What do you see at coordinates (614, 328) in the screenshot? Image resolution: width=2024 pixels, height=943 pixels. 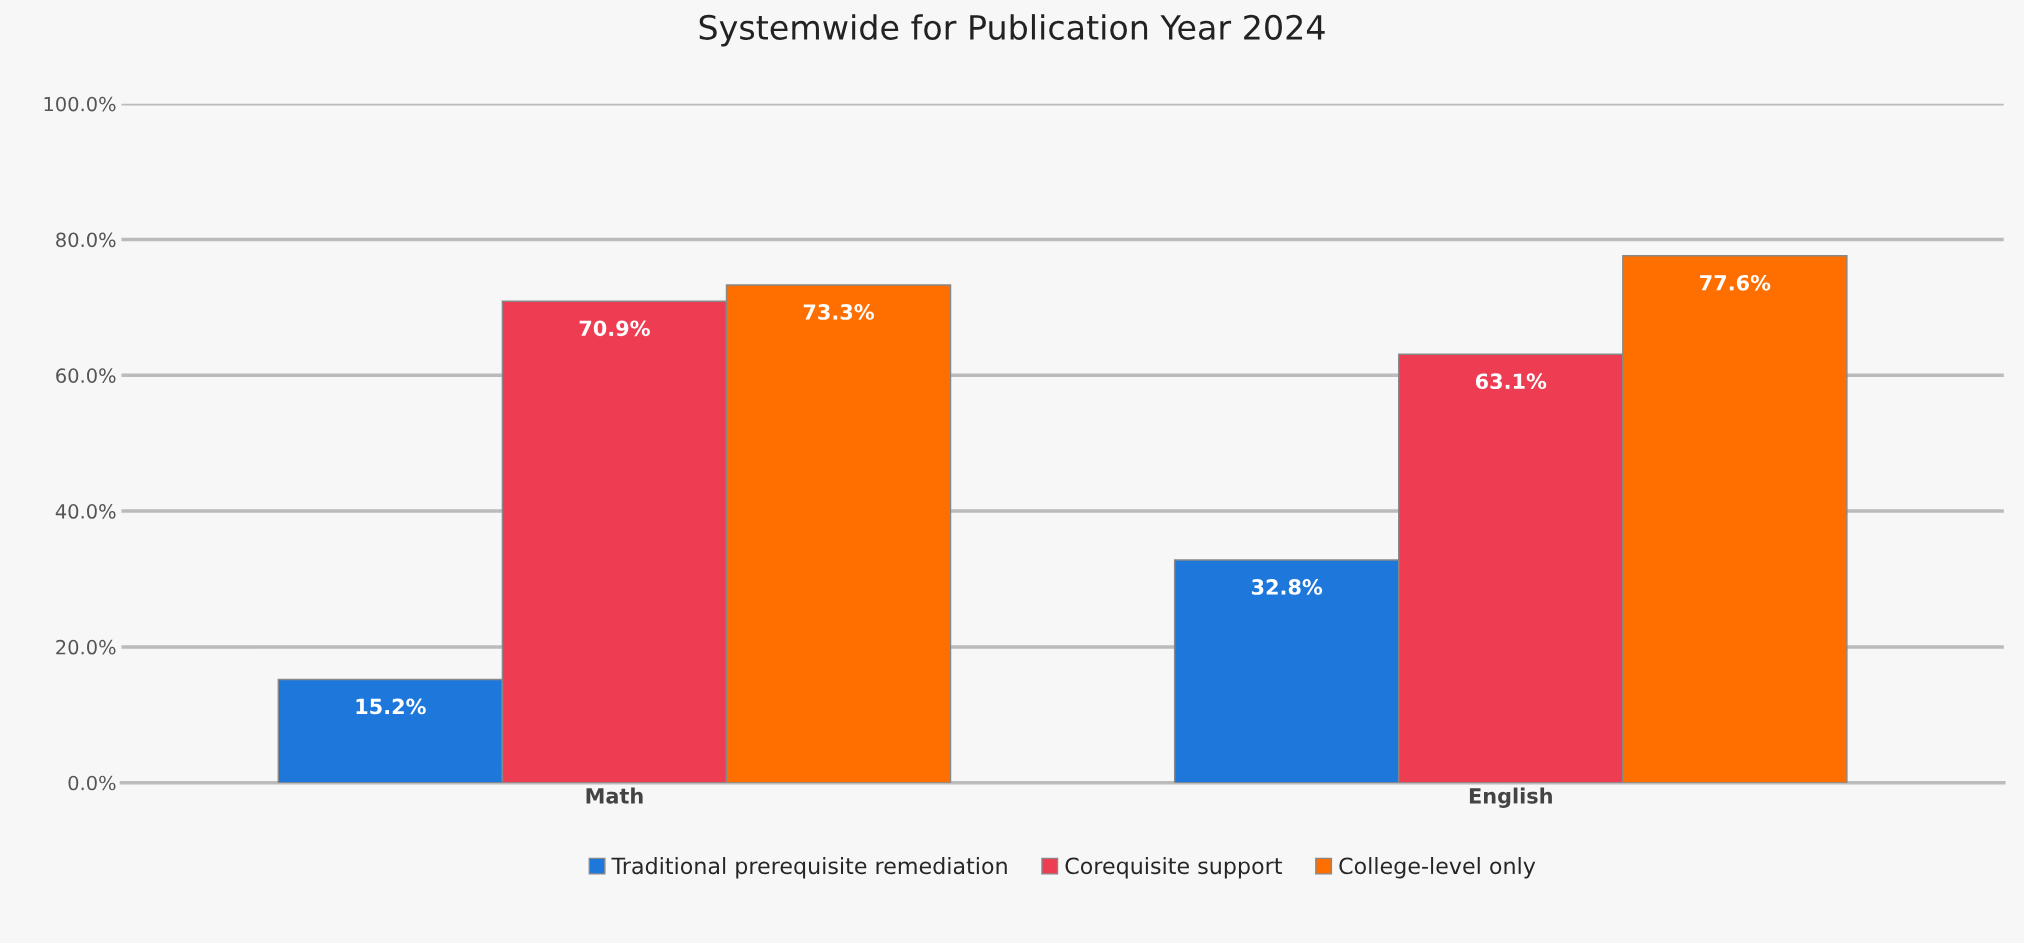 I see `text: 70.9%` at bounding box center [614, 328].